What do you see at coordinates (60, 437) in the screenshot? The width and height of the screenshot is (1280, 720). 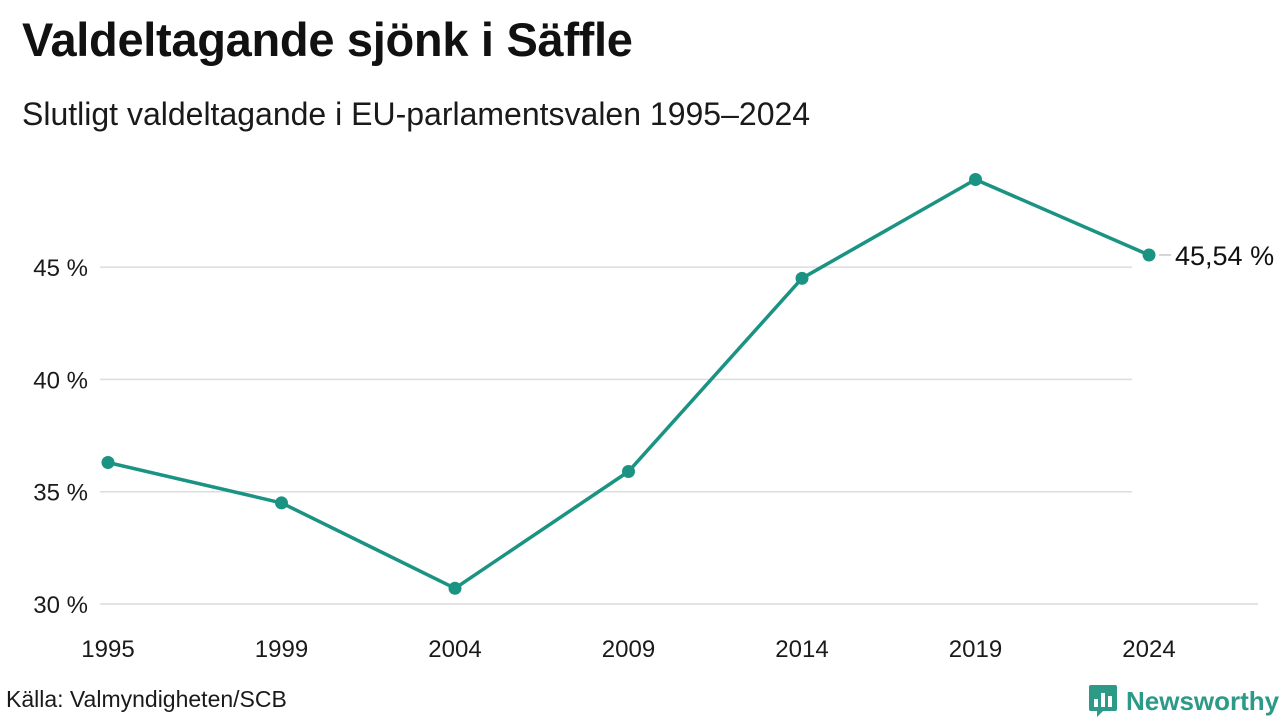 I see `y-axis-tick-labels: 30 % 35 % 40 % 45 %` at bounding box center [60, 437].